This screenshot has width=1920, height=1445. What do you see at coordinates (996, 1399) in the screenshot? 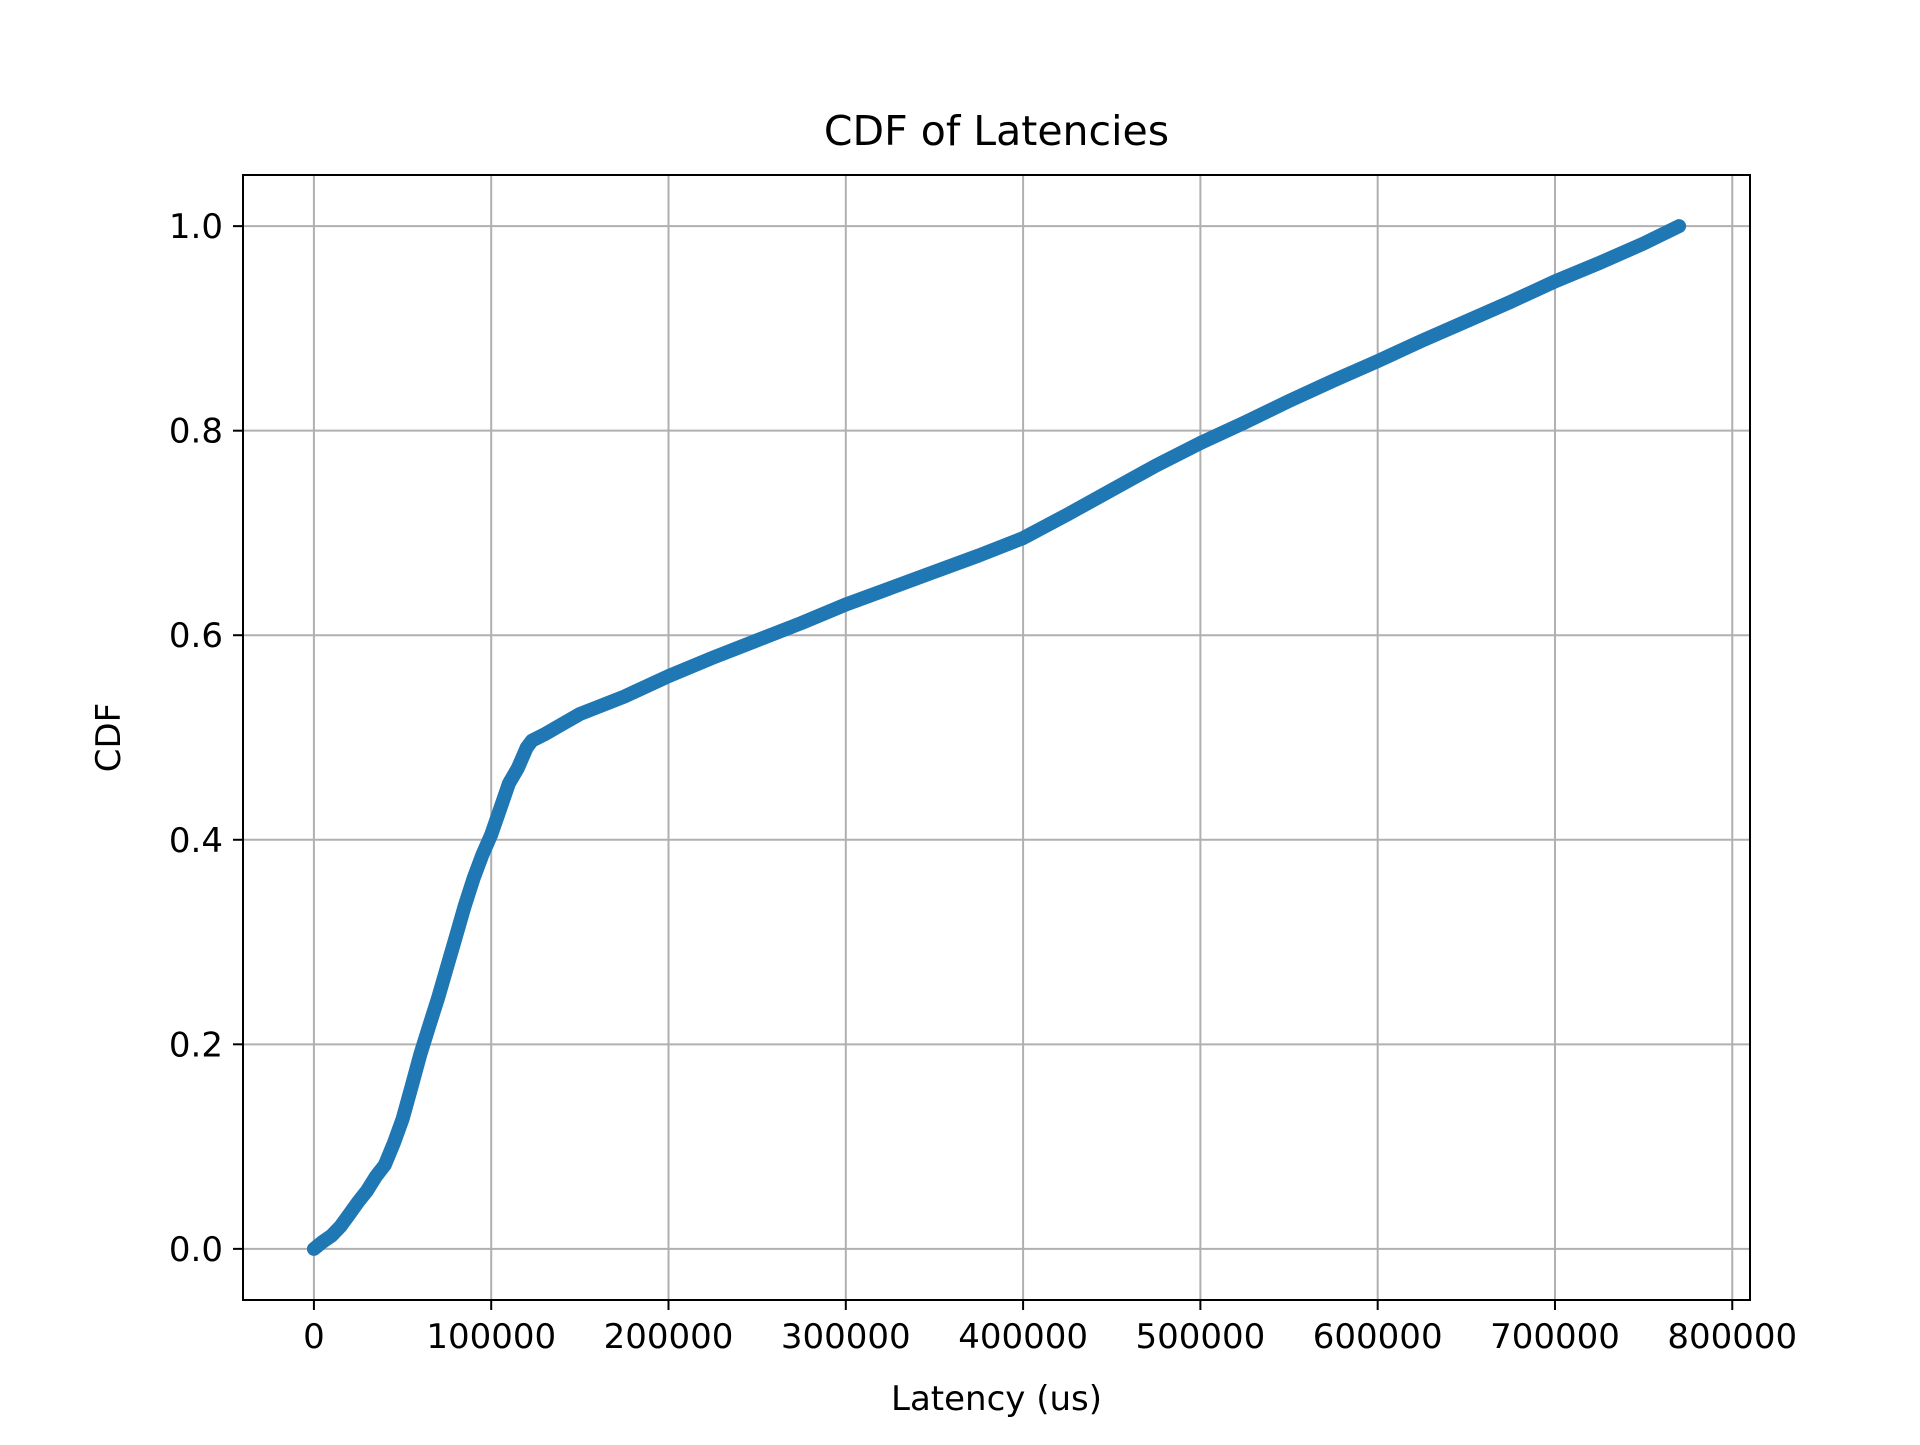
I see `x-axis-label: Latency (us)` at bounding box center [996, 1399].